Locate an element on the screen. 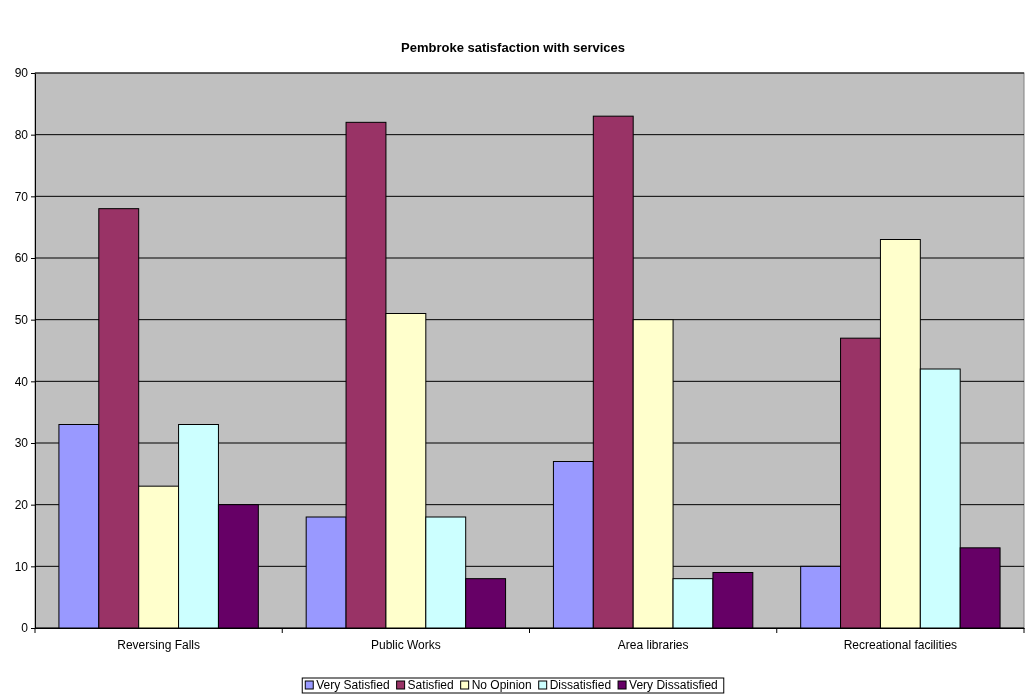  x-tick-label: Reversing Falls is located at coordinates (158, 645).